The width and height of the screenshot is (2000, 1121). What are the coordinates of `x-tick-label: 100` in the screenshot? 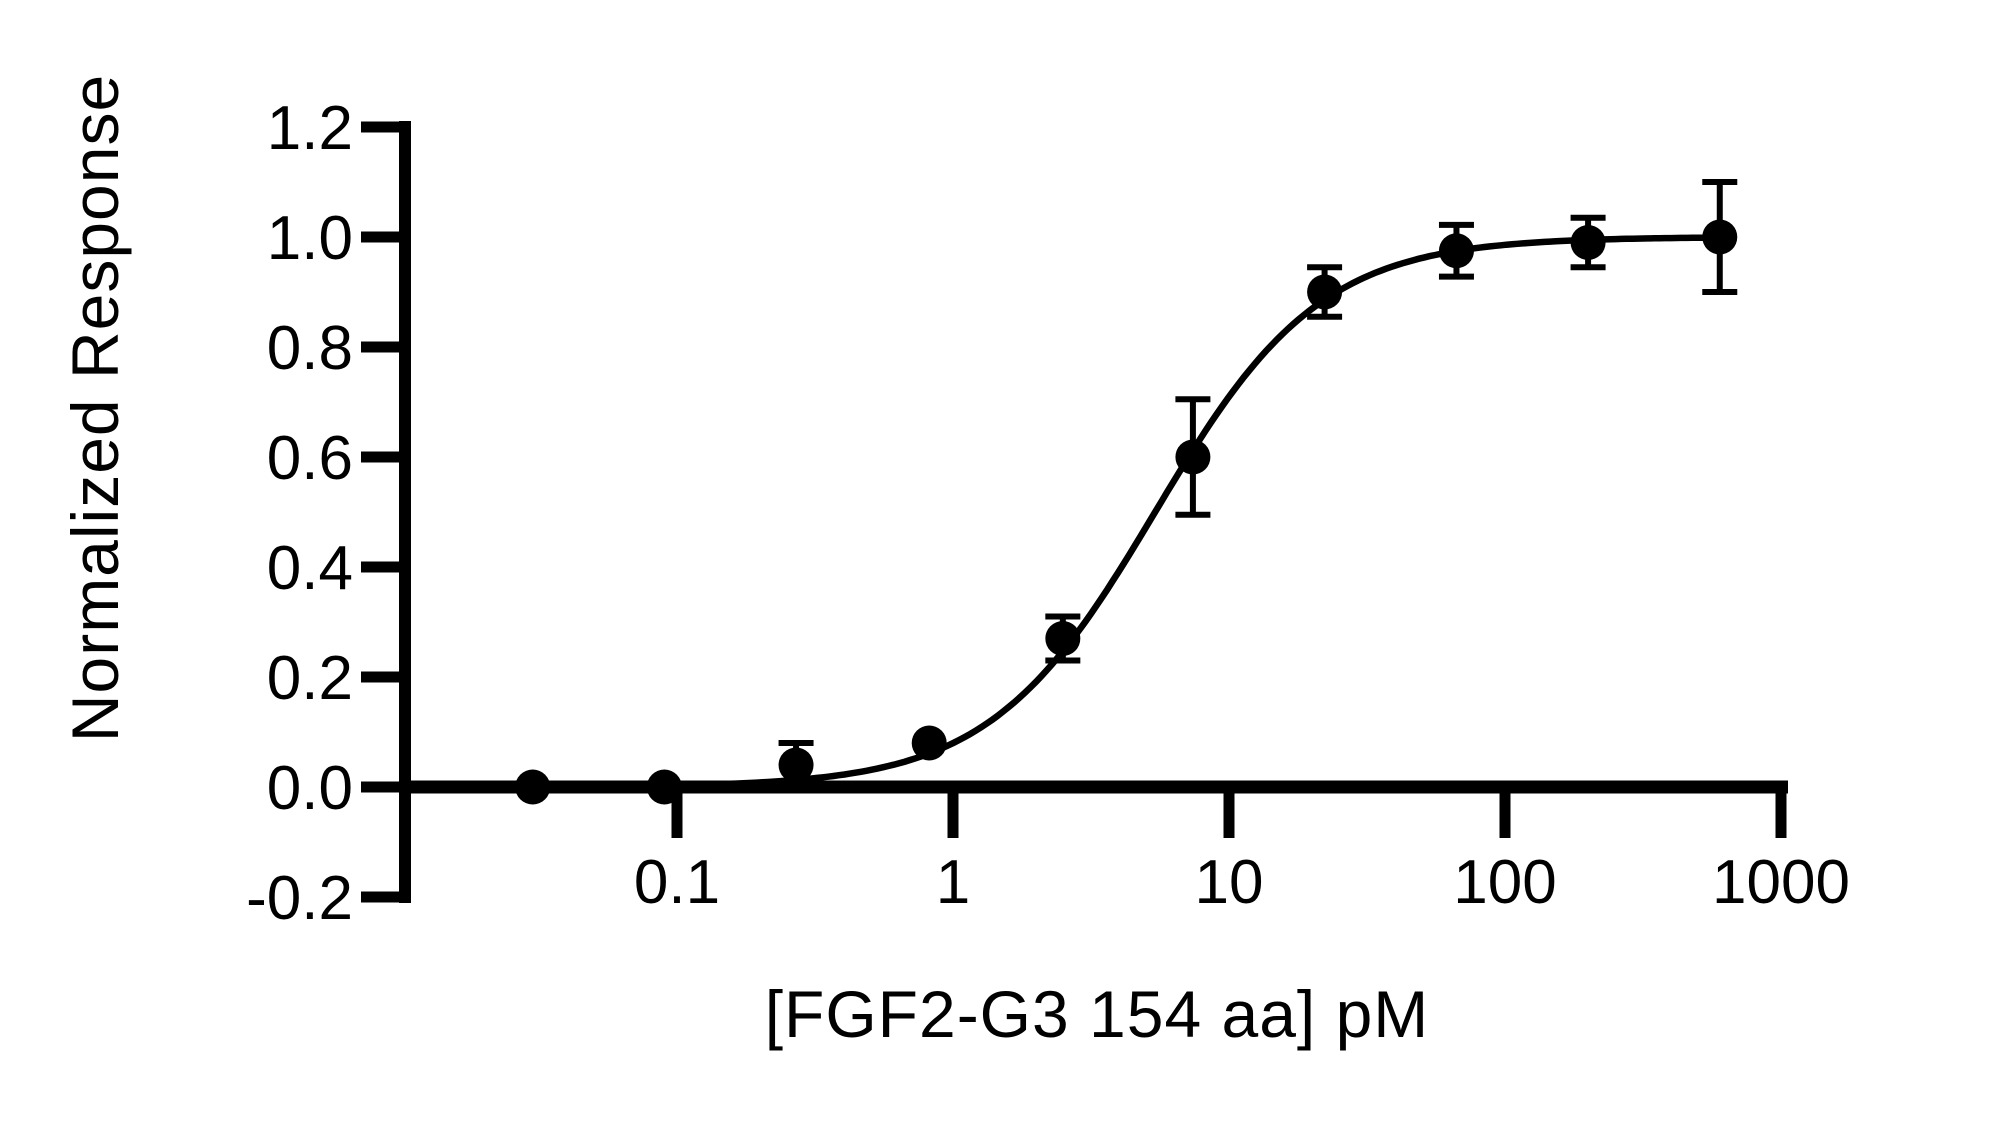 It's located at (1504, 882).